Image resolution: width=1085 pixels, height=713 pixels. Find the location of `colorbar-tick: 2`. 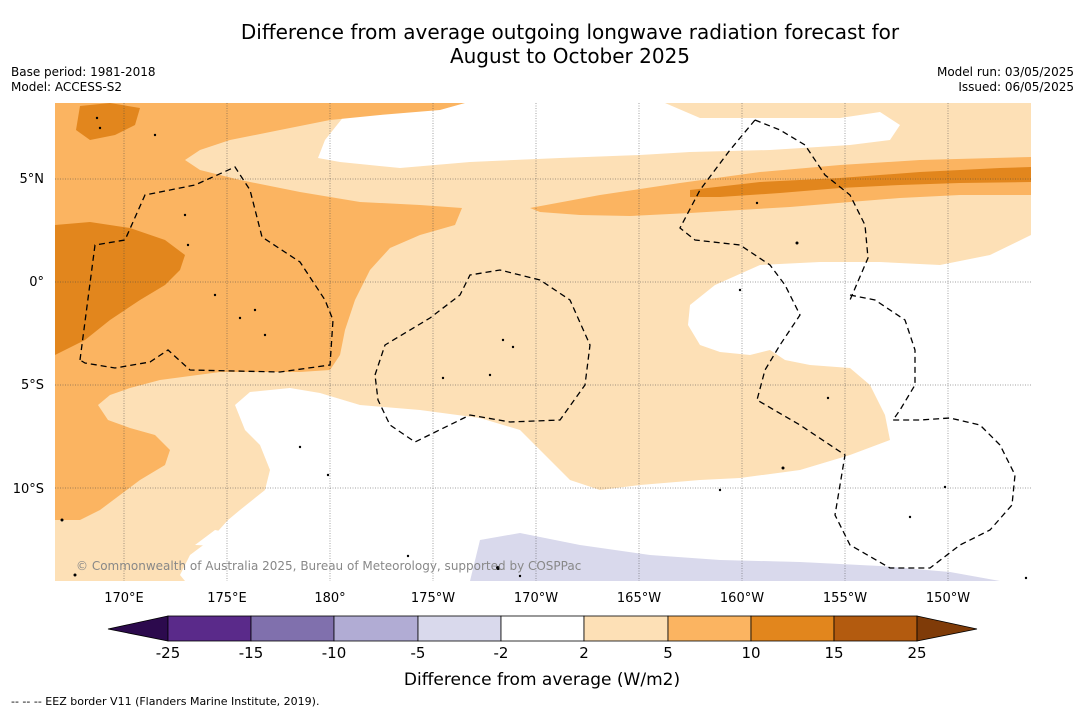

colorbar-tick: 2 is located at coordinates (584, 653).